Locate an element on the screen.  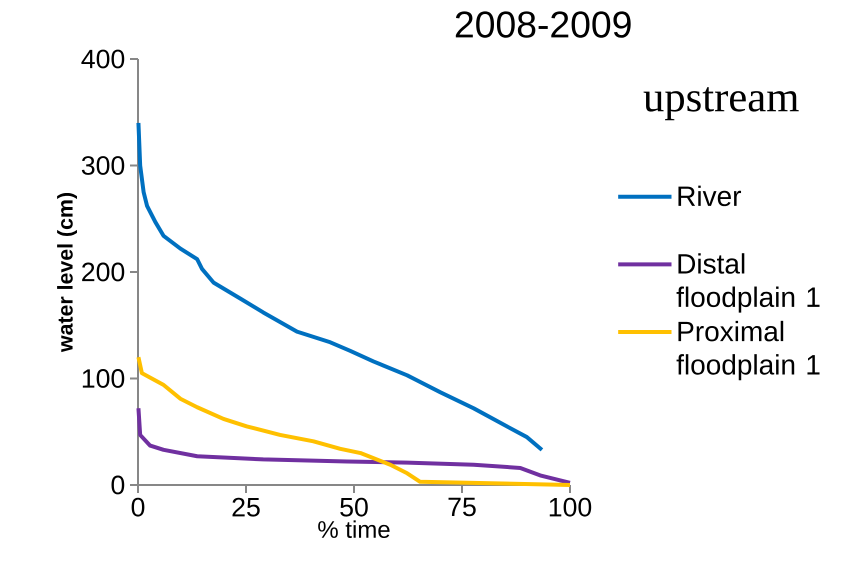
y-tick-label: 0 is located at coordinates (118, 485).